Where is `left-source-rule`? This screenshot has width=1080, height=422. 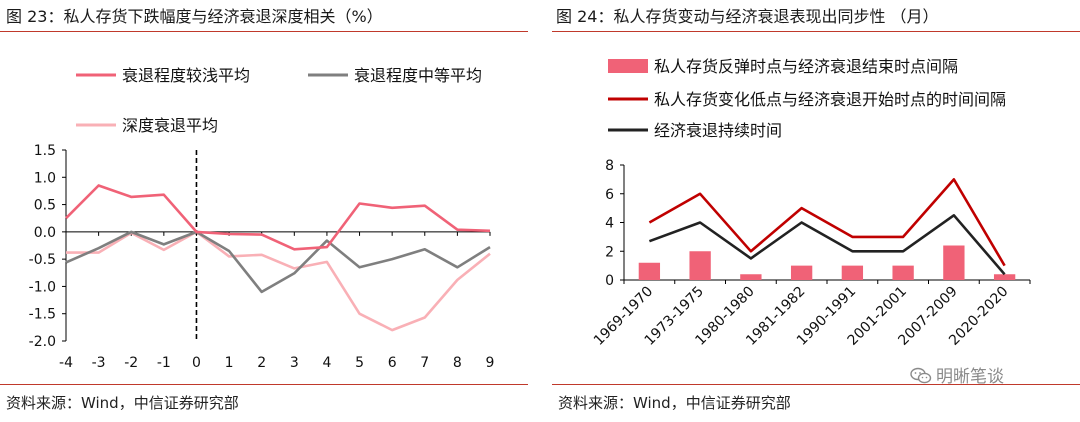 left-source-rule is located at coordinates (264, 384).